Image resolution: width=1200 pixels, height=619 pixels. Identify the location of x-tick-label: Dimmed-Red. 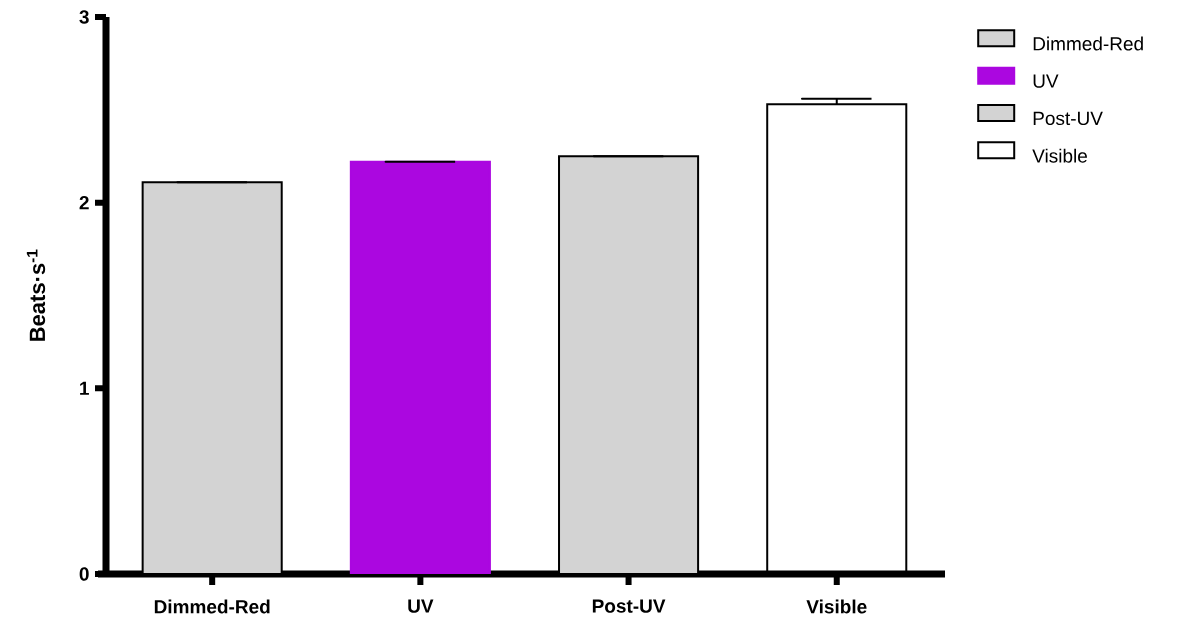
(212, 606).